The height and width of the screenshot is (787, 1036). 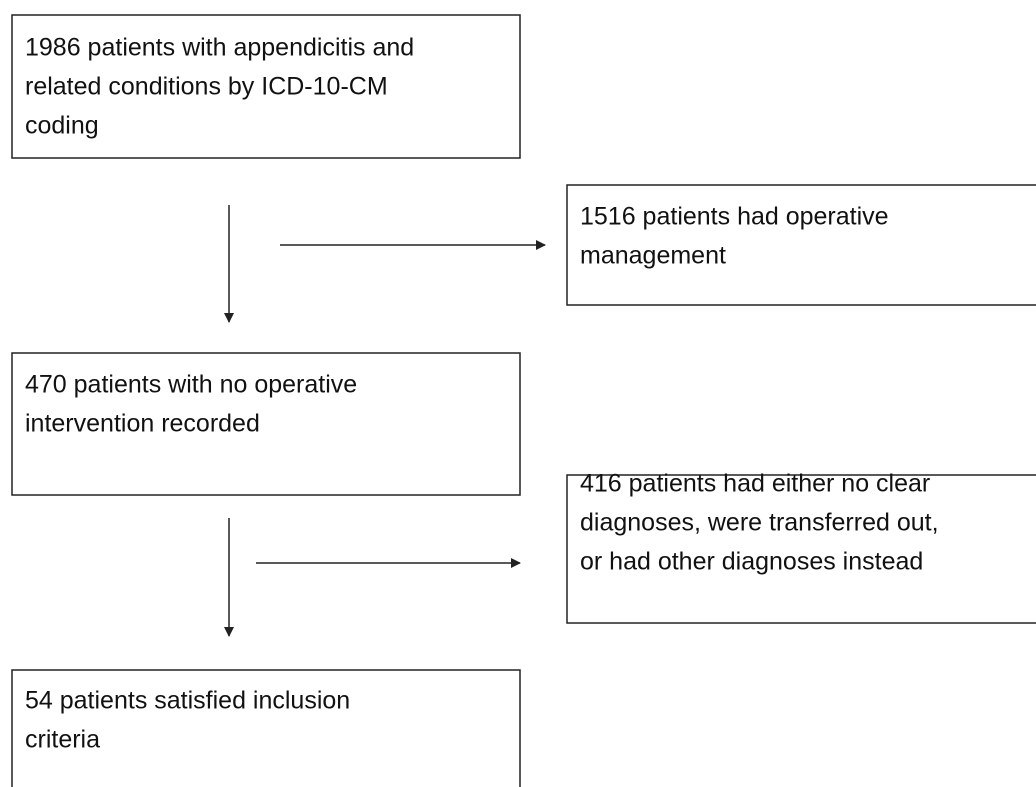 I want to click on node-label: coding, so click(x=62, y=126).